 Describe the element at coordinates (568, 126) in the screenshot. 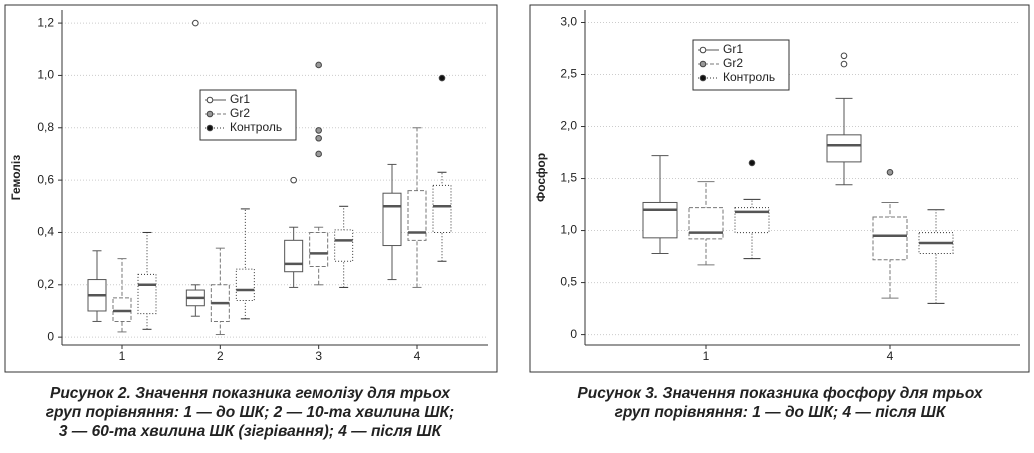

I see `y-tick-label: 2,0` at that location.